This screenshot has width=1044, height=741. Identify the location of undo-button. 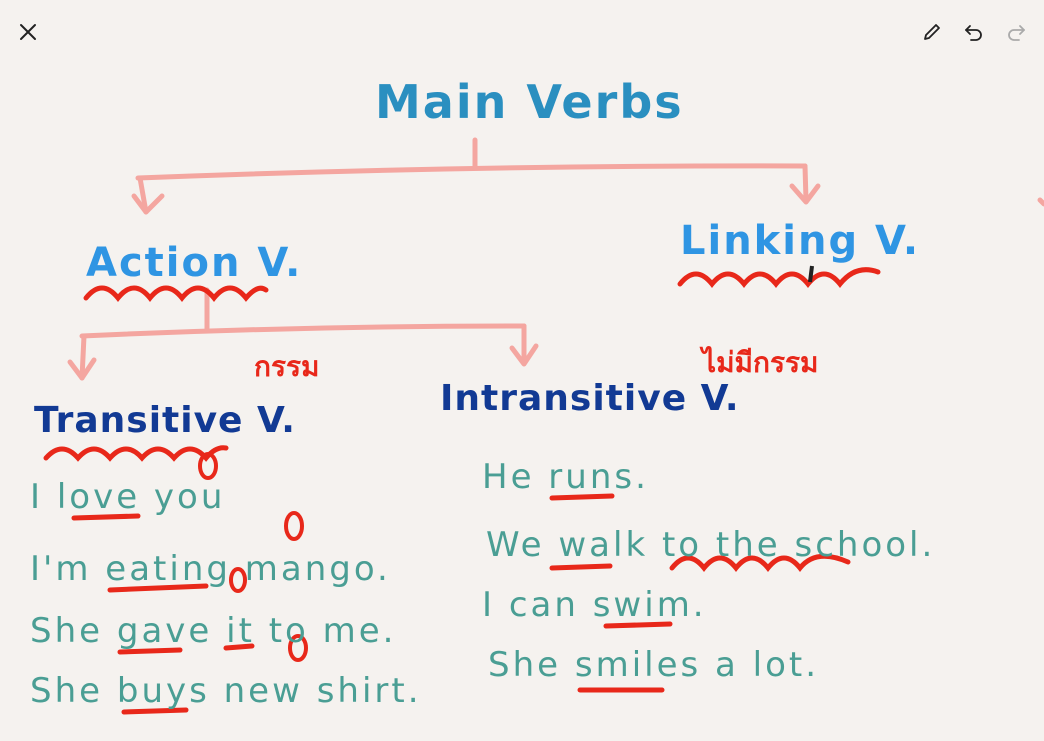
(974, 32).